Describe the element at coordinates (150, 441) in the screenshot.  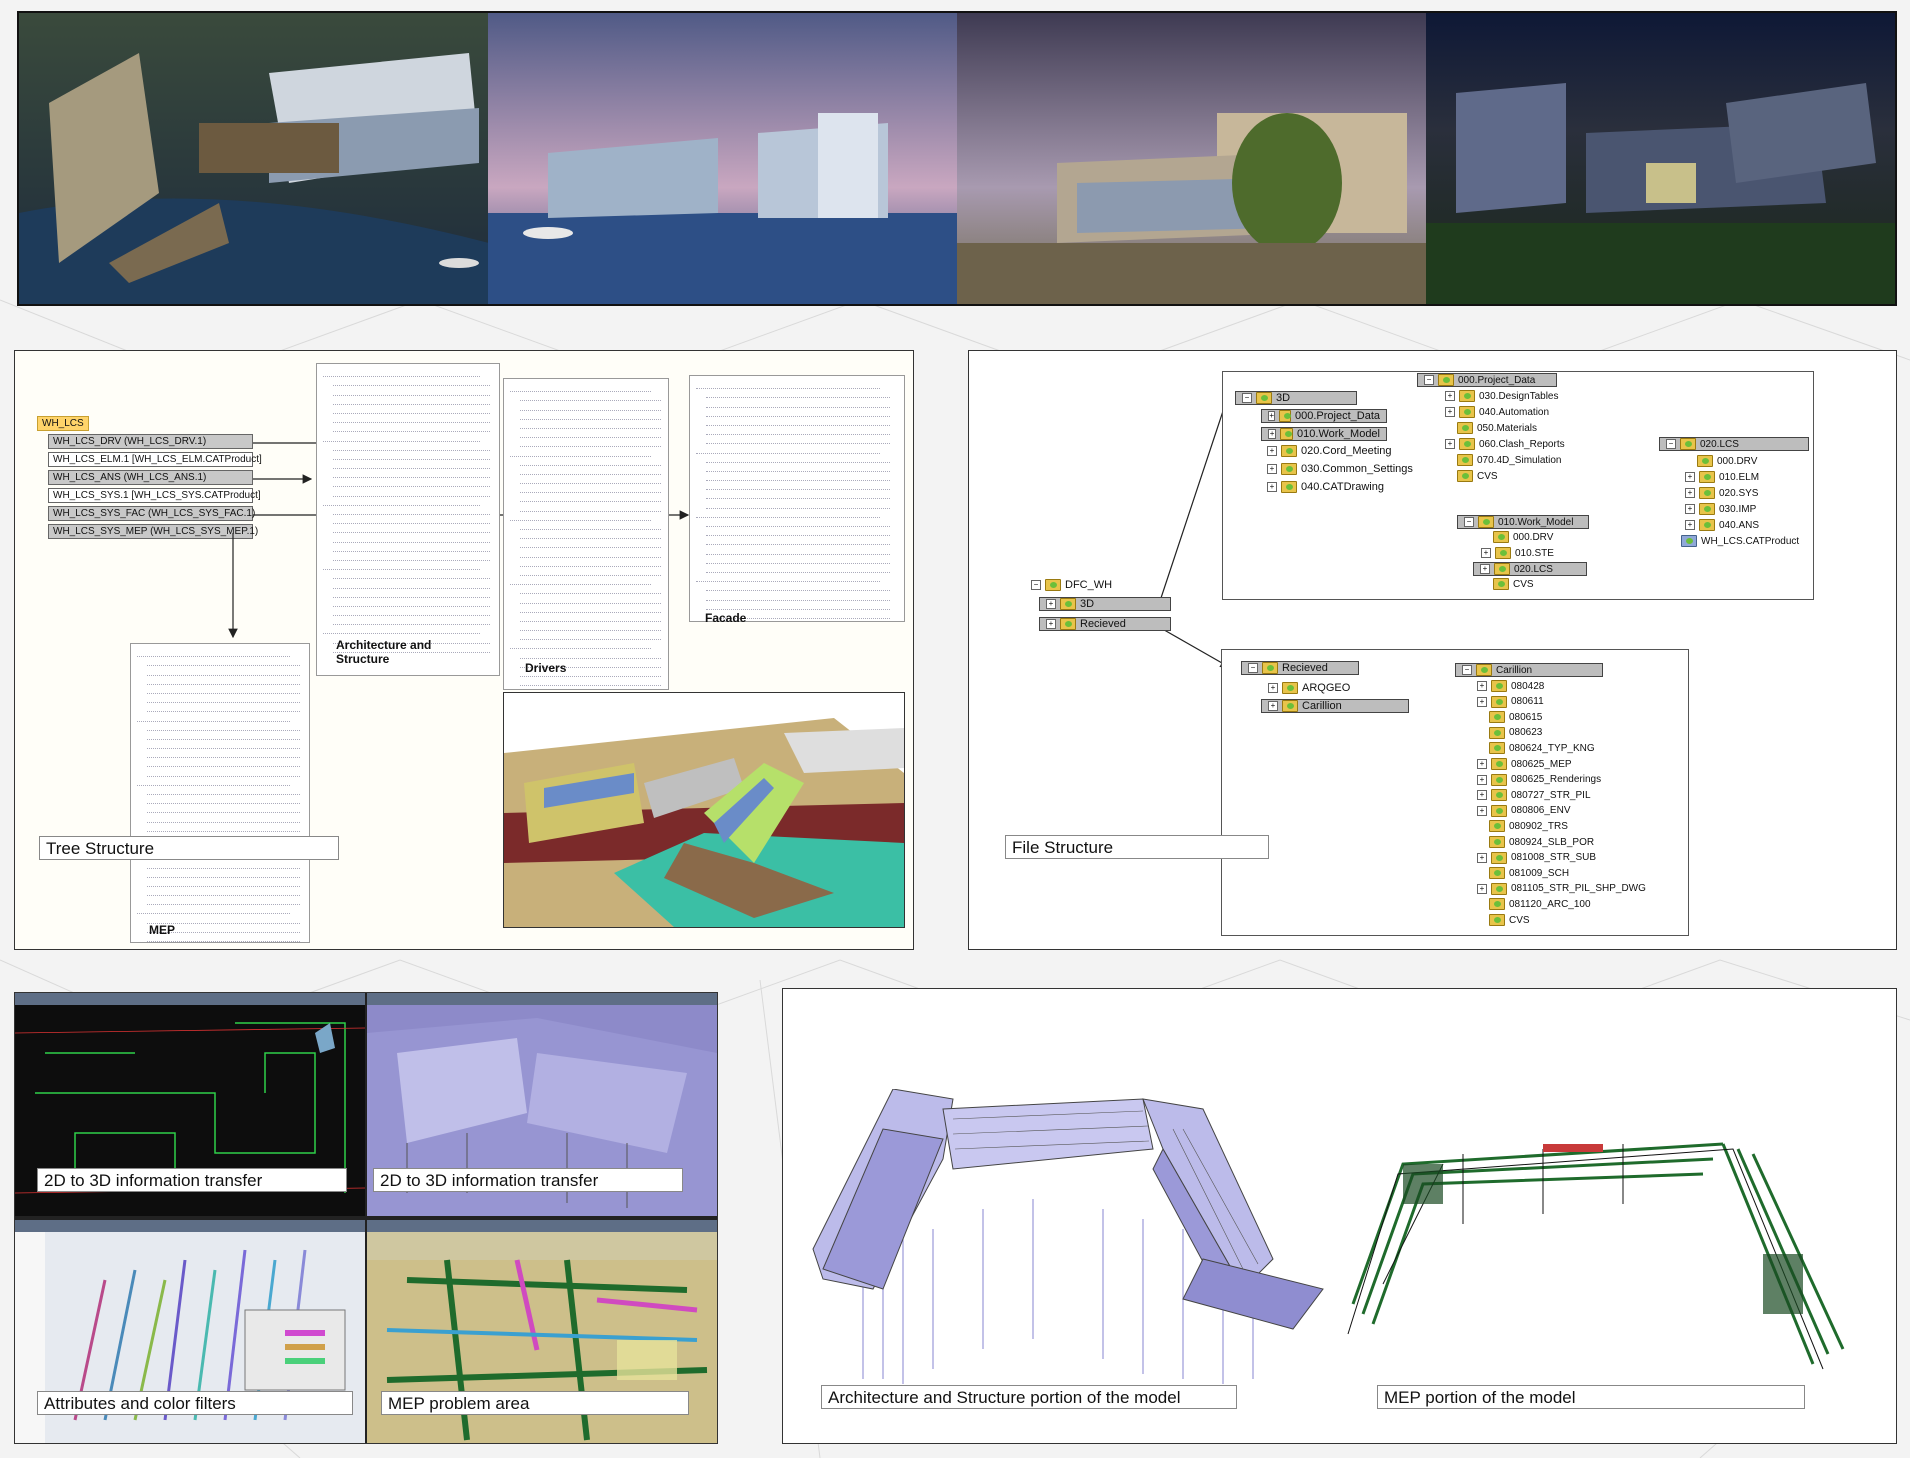
I see `tree-node: WH_LCS_DRV (WH_LCS_DRV.1)` at that location.